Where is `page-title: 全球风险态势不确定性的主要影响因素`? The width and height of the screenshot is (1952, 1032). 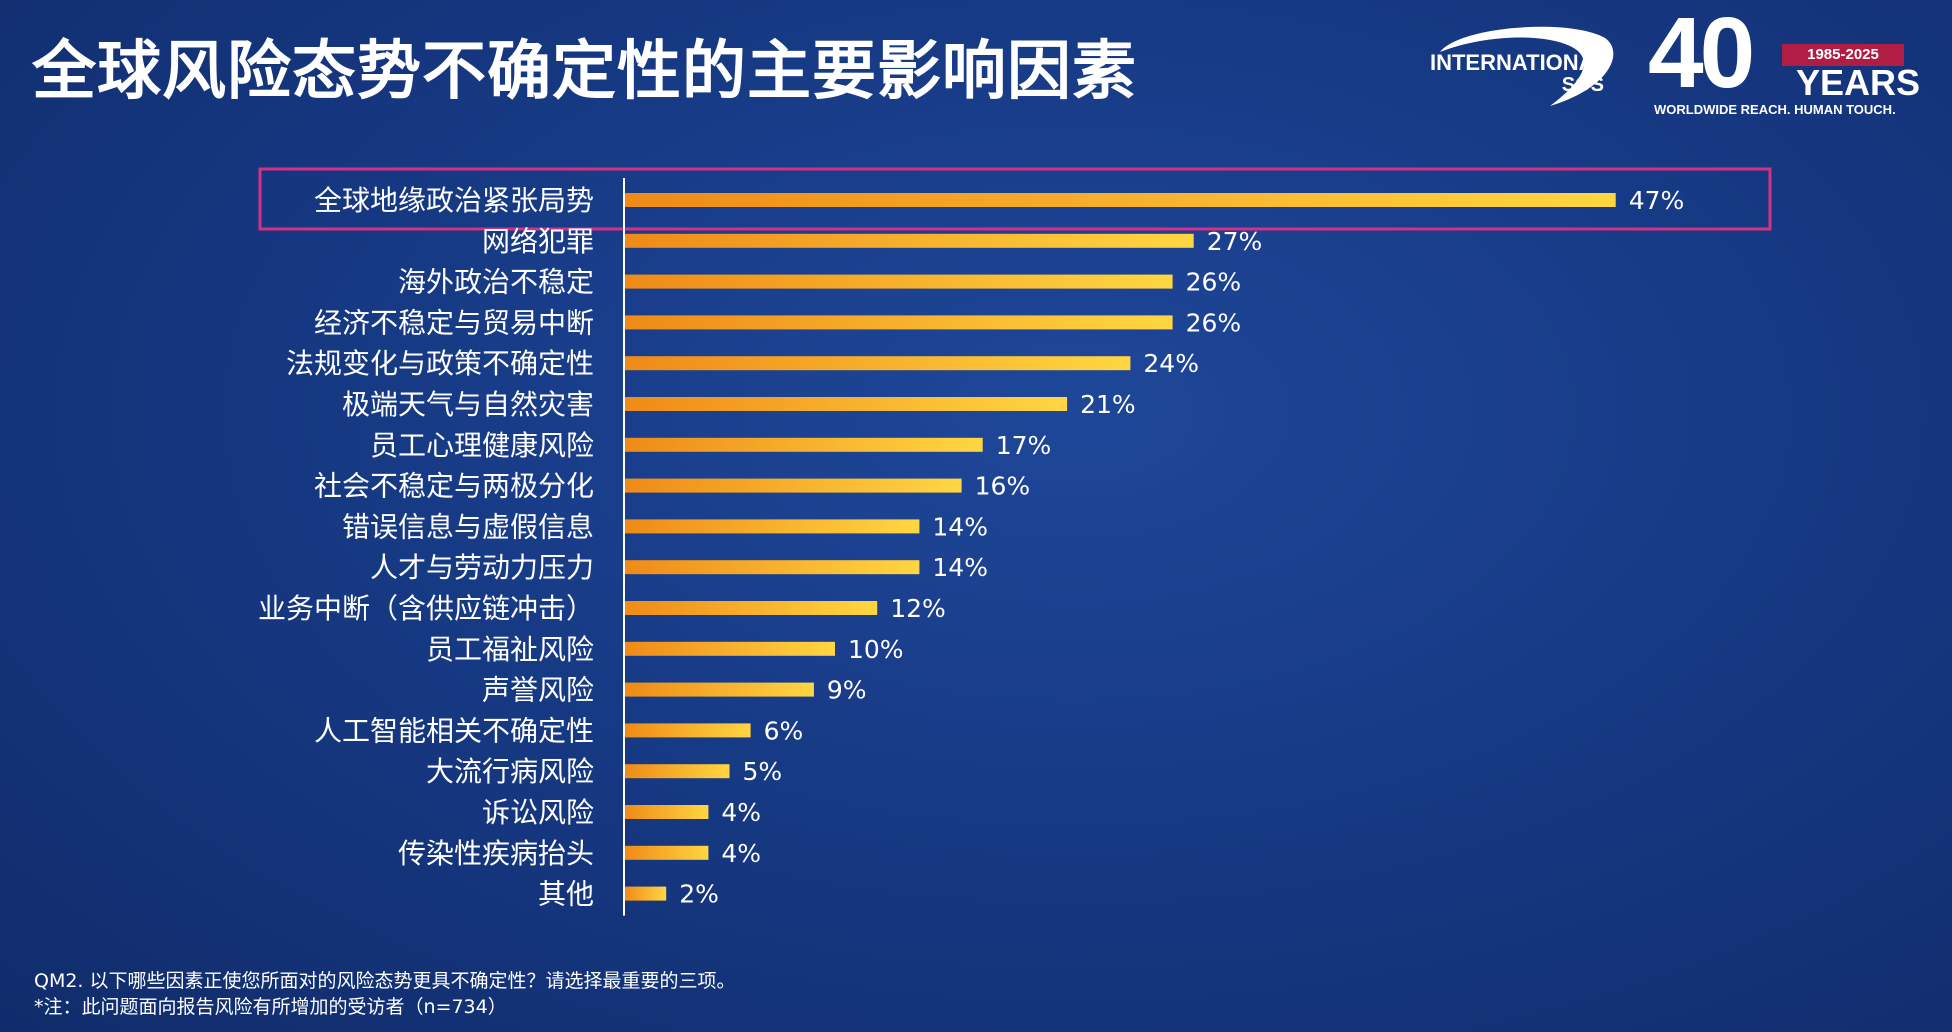
page-title: 全球风险态势不确定性的主要影响因素 is located at coordinates (584, 72).